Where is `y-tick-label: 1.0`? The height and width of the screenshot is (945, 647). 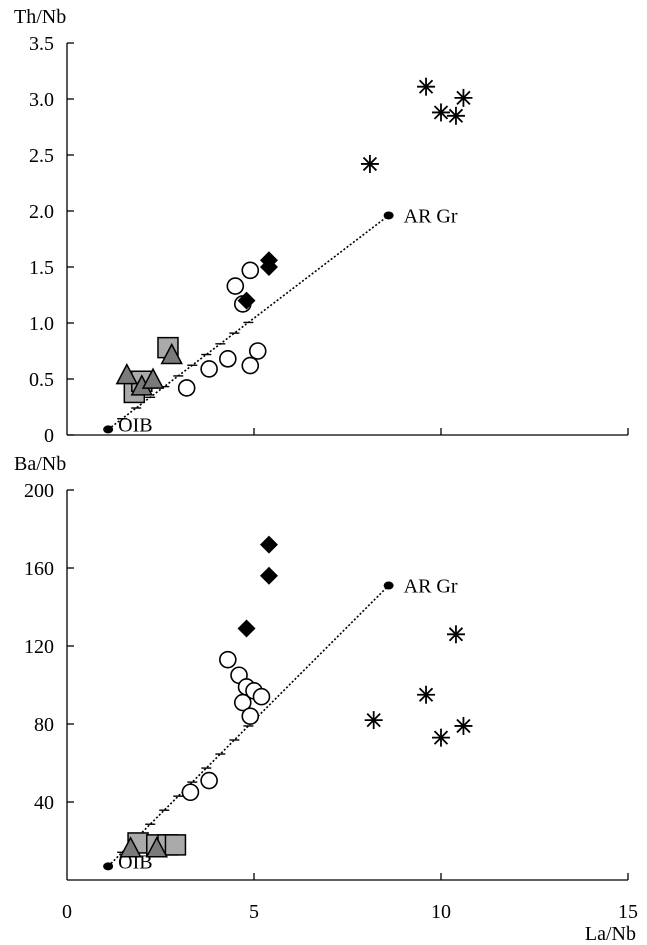
y-tick-label: 1.0 is located at coordinates (41, 324).